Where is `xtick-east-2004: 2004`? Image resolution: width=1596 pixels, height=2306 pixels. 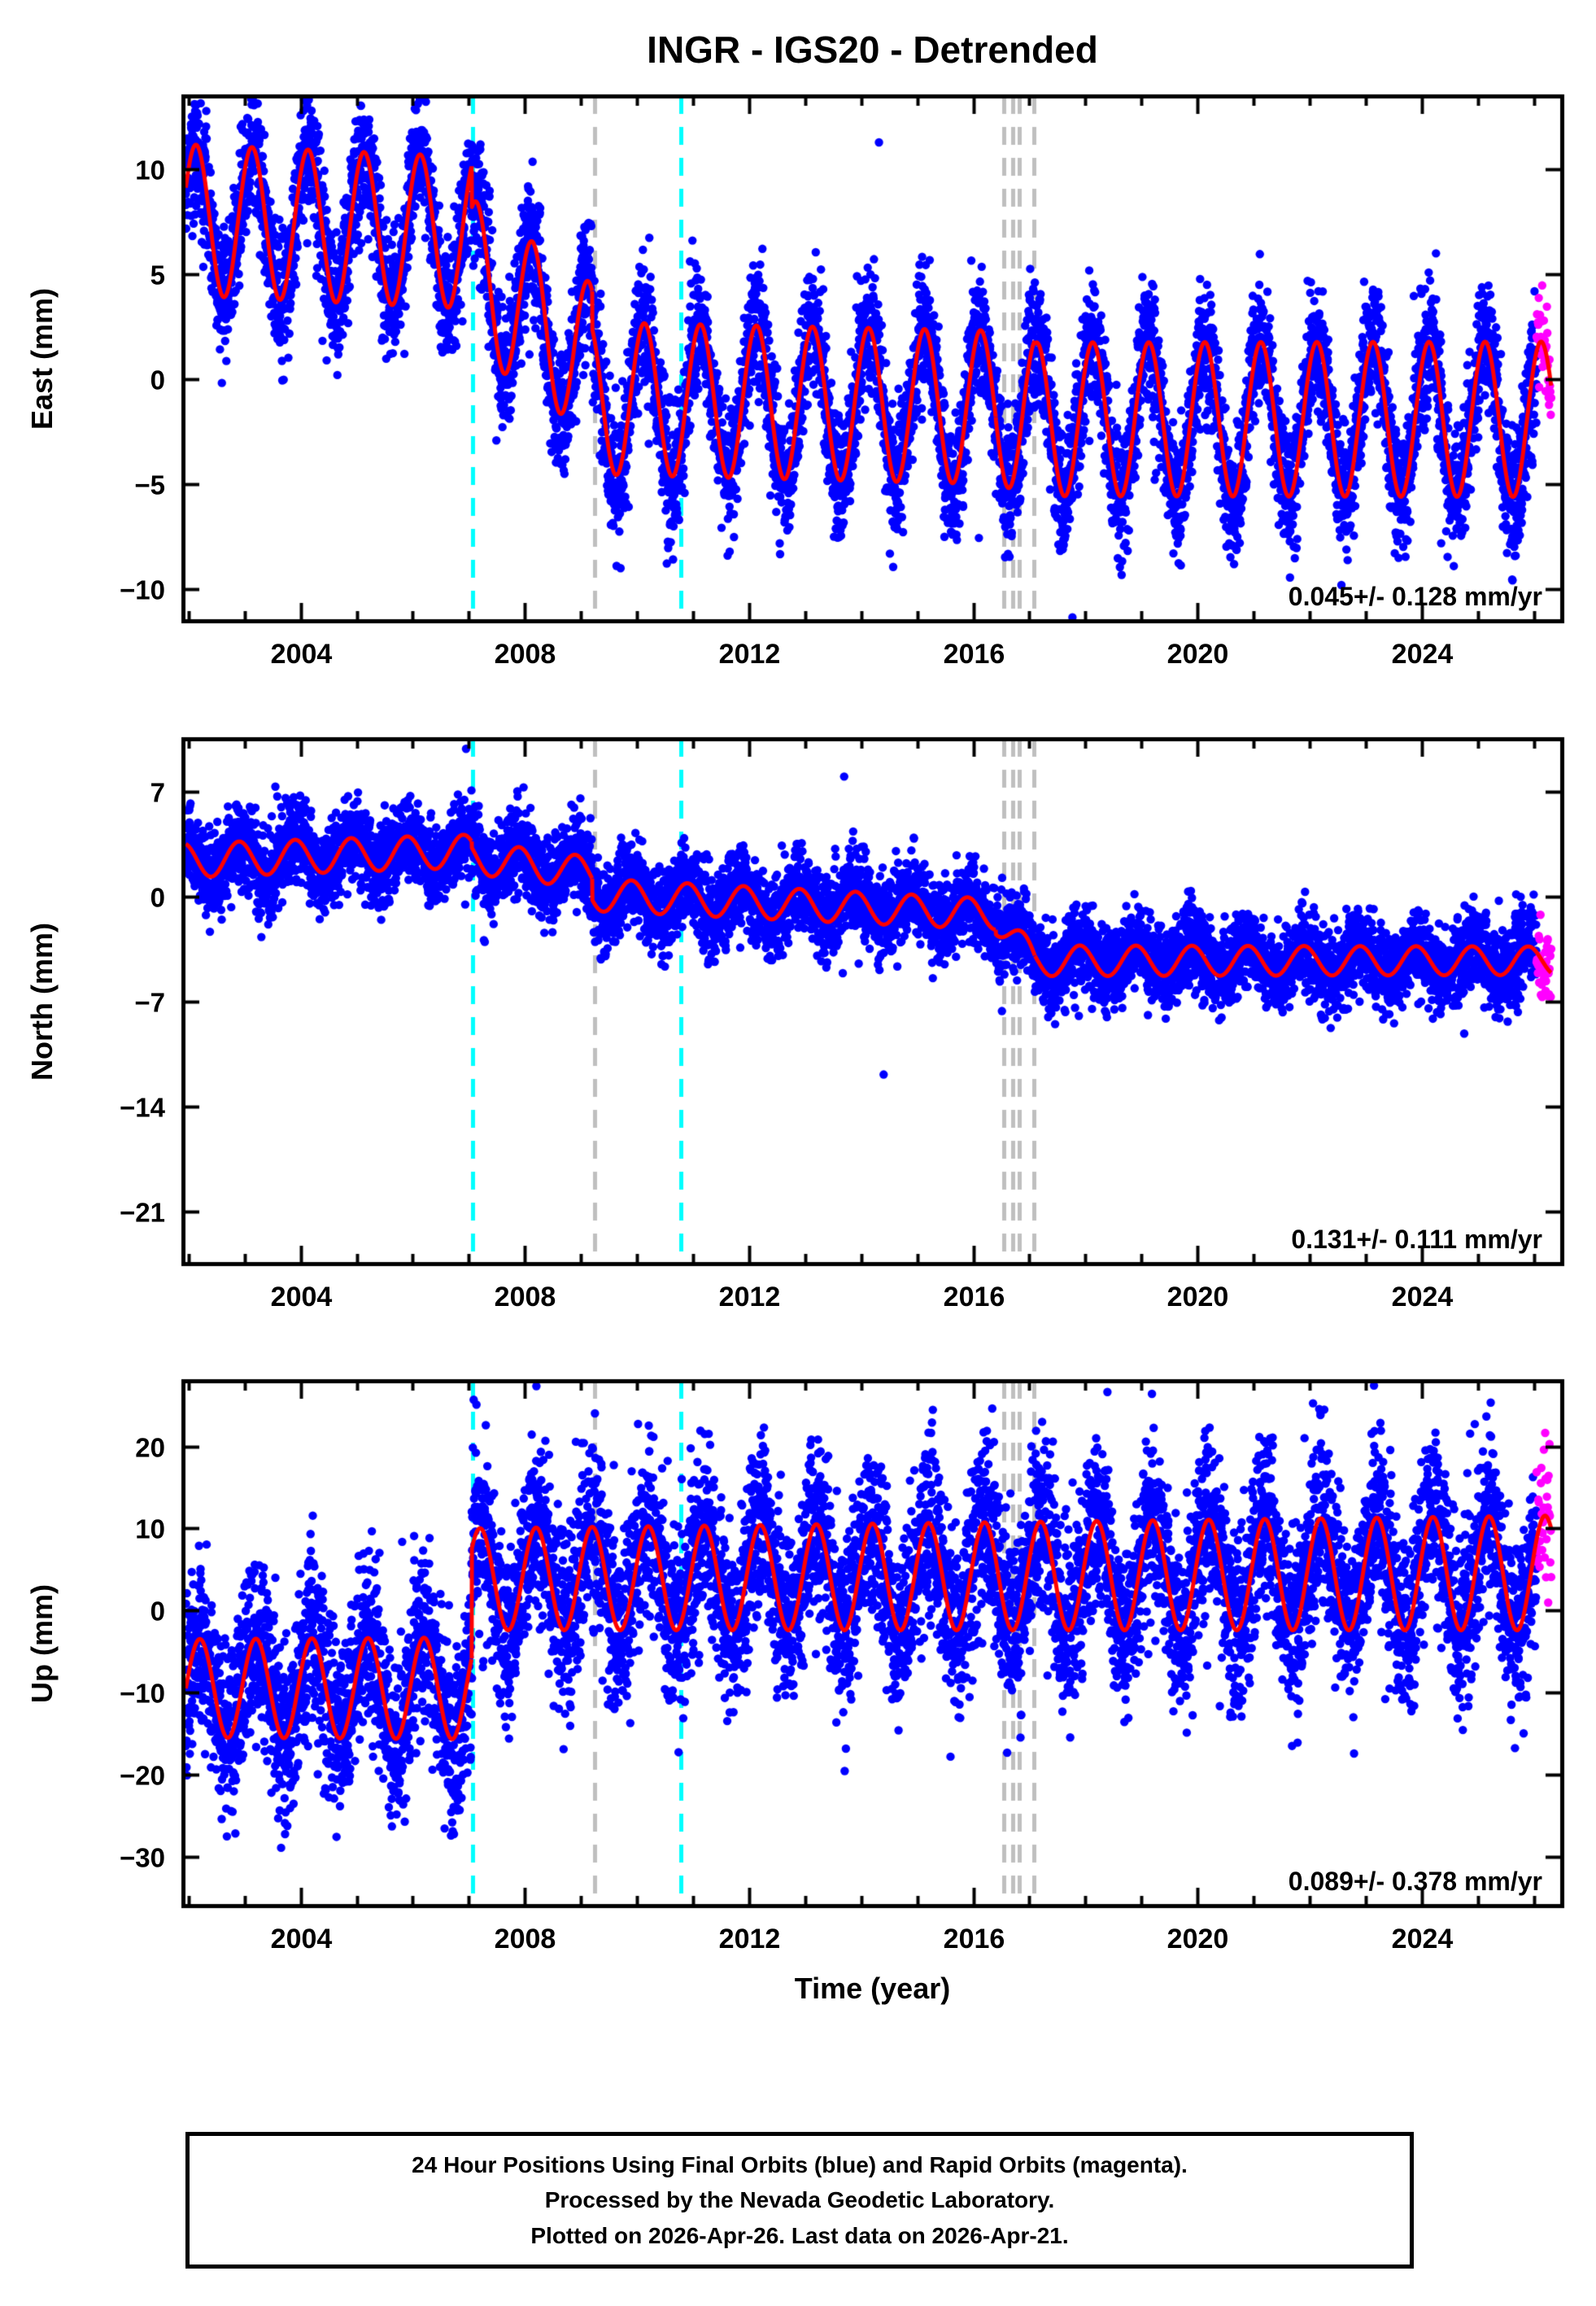 xtick-east-2004: 2004 is located at coordinates (301, 654).